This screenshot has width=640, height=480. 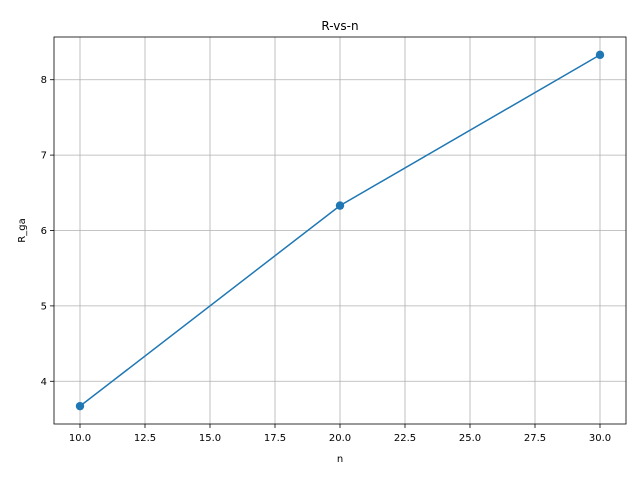 What do you see at coordinates (600, 438) in the screenshot?
I see `x-tick-label: 30.0` at bounding box center [600, 438].